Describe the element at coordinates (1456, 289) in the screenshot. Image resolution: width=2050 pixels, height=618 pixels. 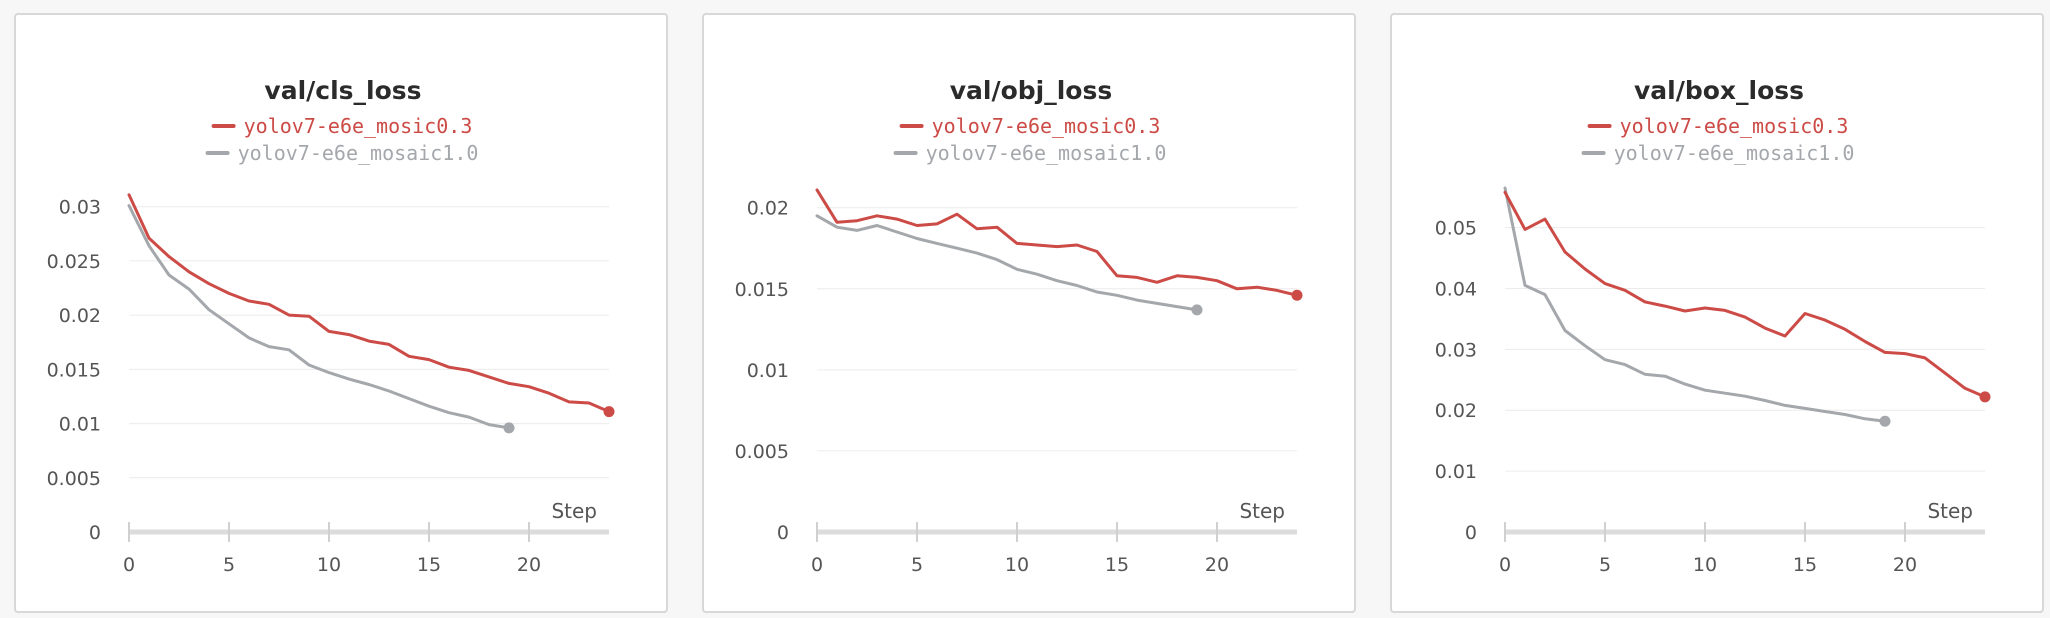
I see `y-tick-label: 0.04` at that location.